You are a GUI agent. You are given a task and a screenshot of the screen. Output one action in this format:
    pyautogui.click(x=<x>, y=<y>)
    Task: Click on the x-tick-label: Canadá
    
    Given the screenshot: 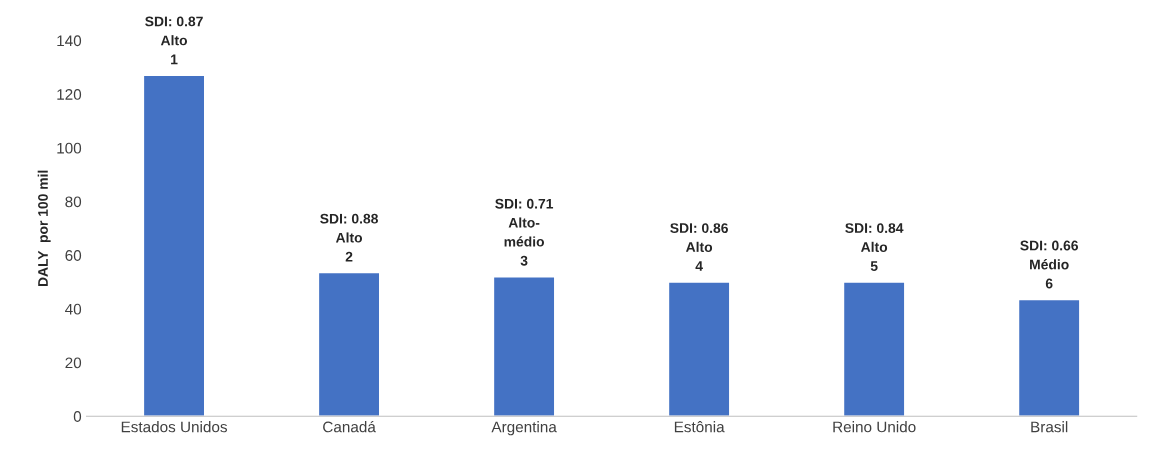 What is the action you would take?
    pyautogui.click(x=349, y=426)
    